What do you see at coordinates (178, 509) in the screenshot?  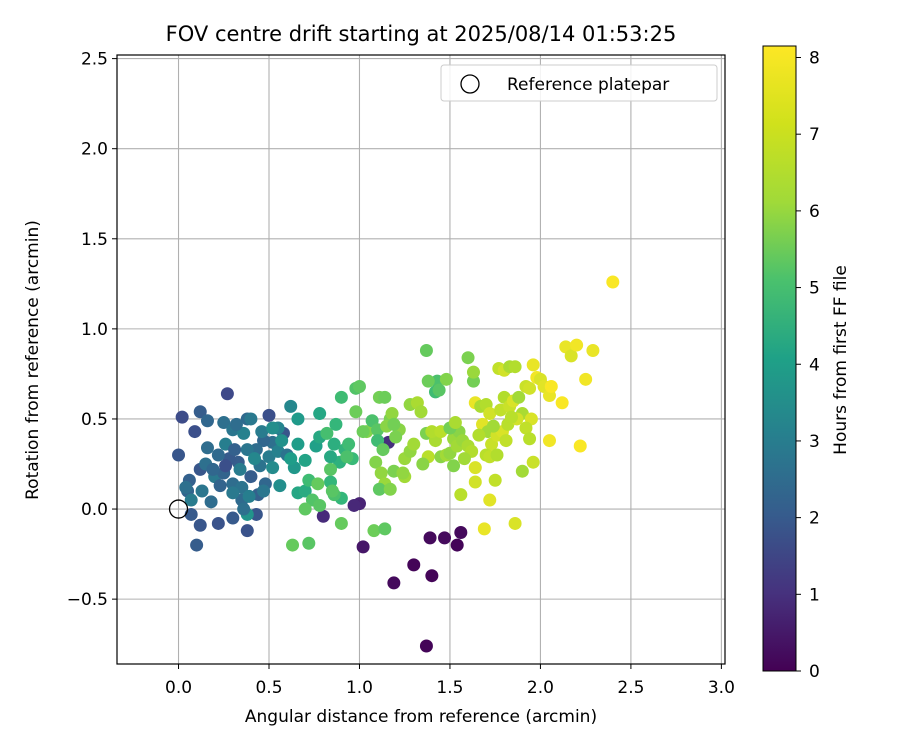 I see `reference-platepar-marker` at bounding box center [178, 509].